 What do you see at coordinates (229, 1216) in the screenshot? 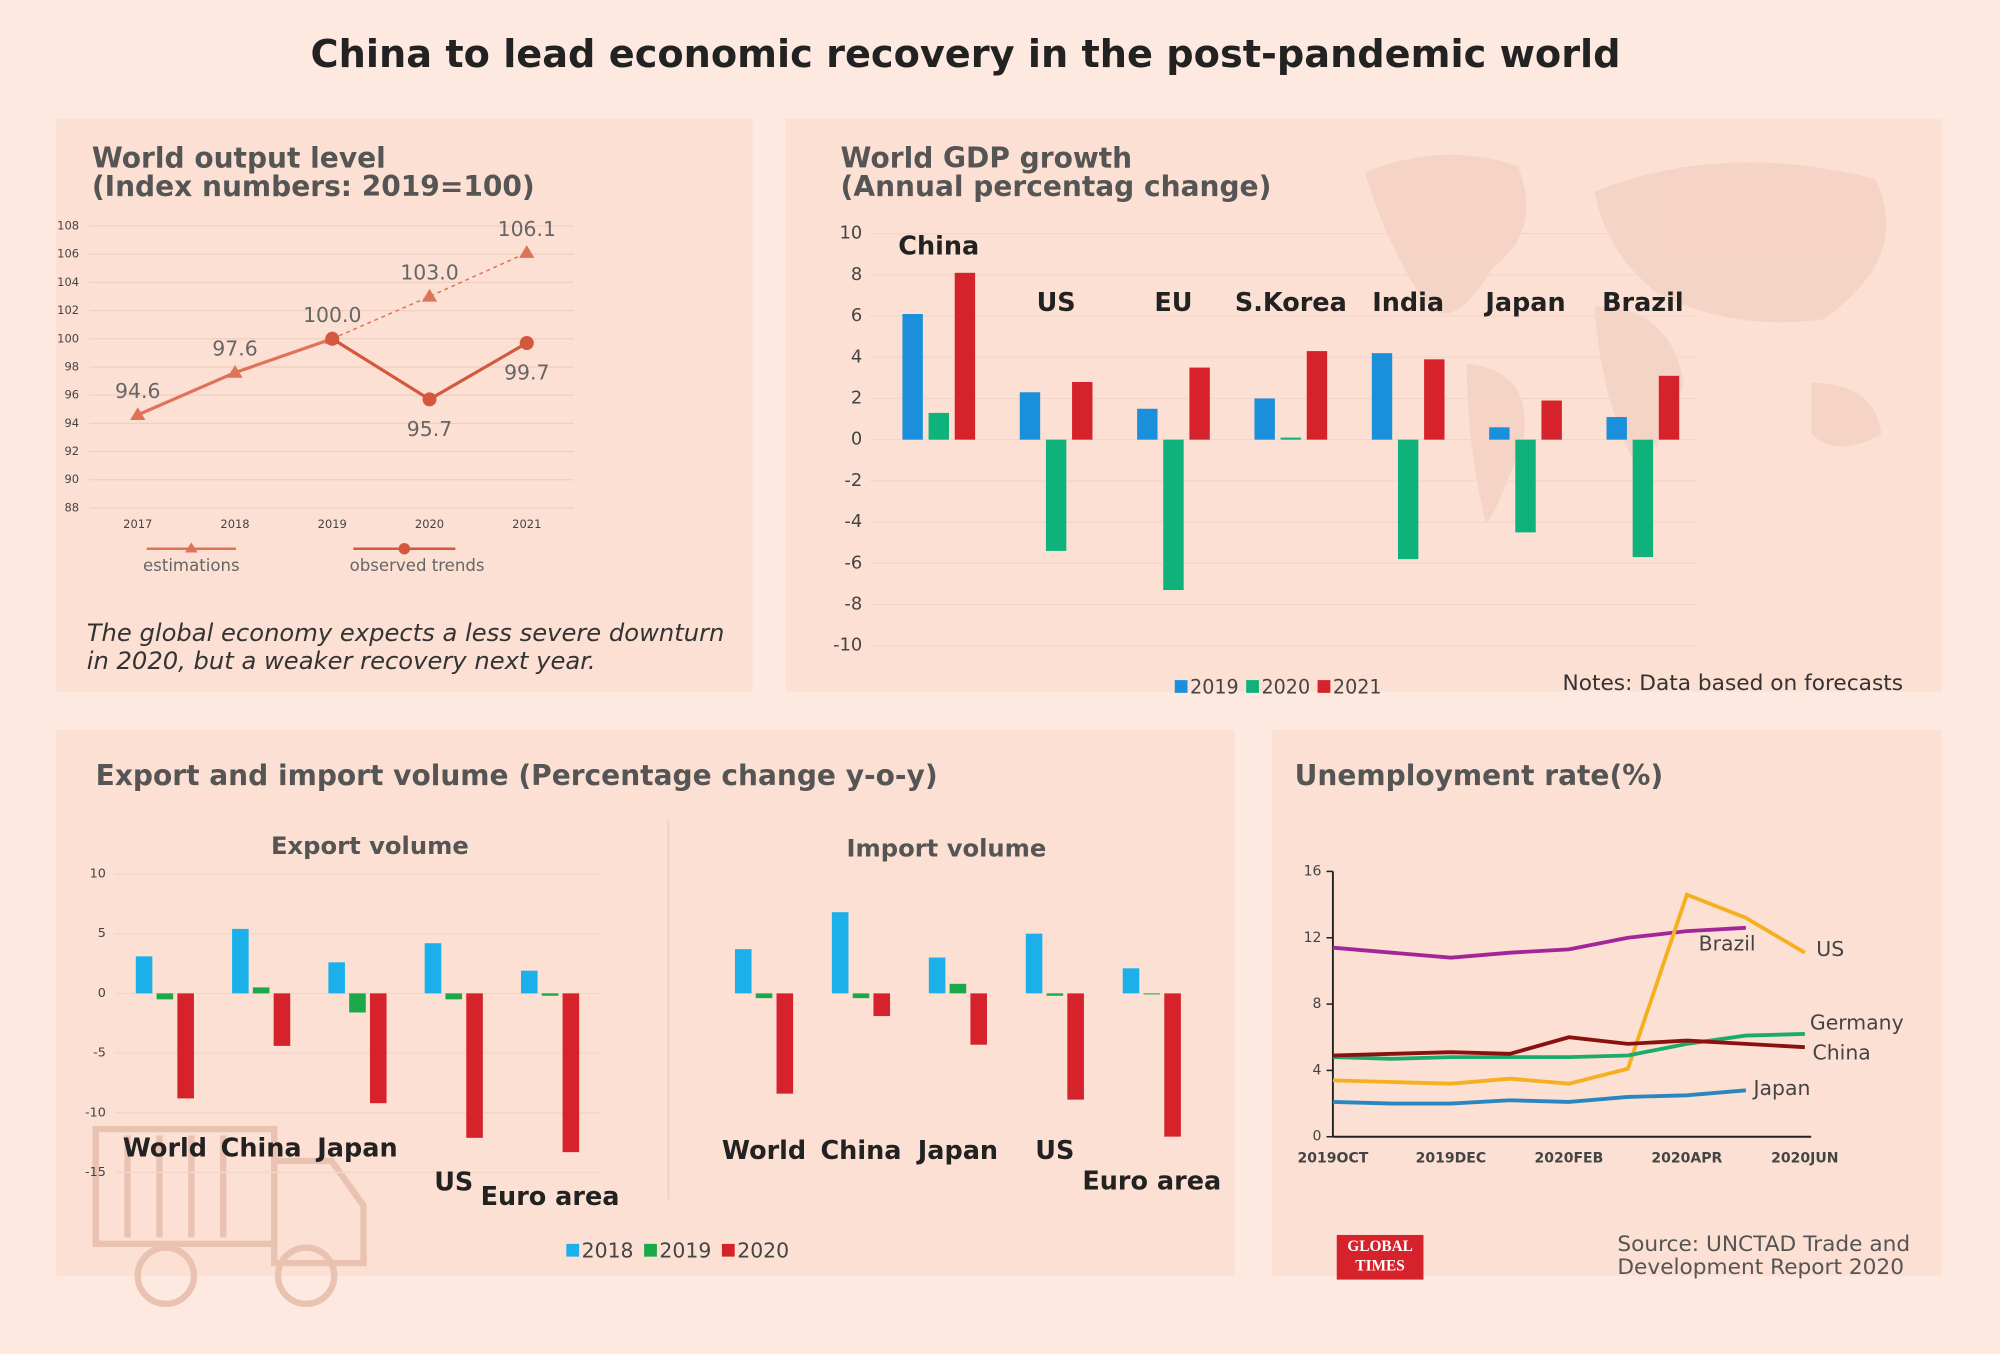
I see `truck-icon` at bounding box center [229, 1216].